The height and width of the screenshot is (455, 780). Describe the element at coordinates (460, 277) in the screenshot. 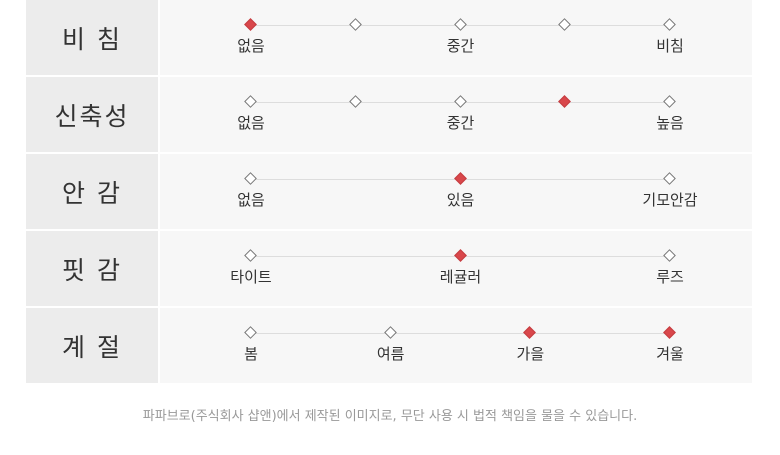

I see `scale-point-label: 레귤러` at that location.